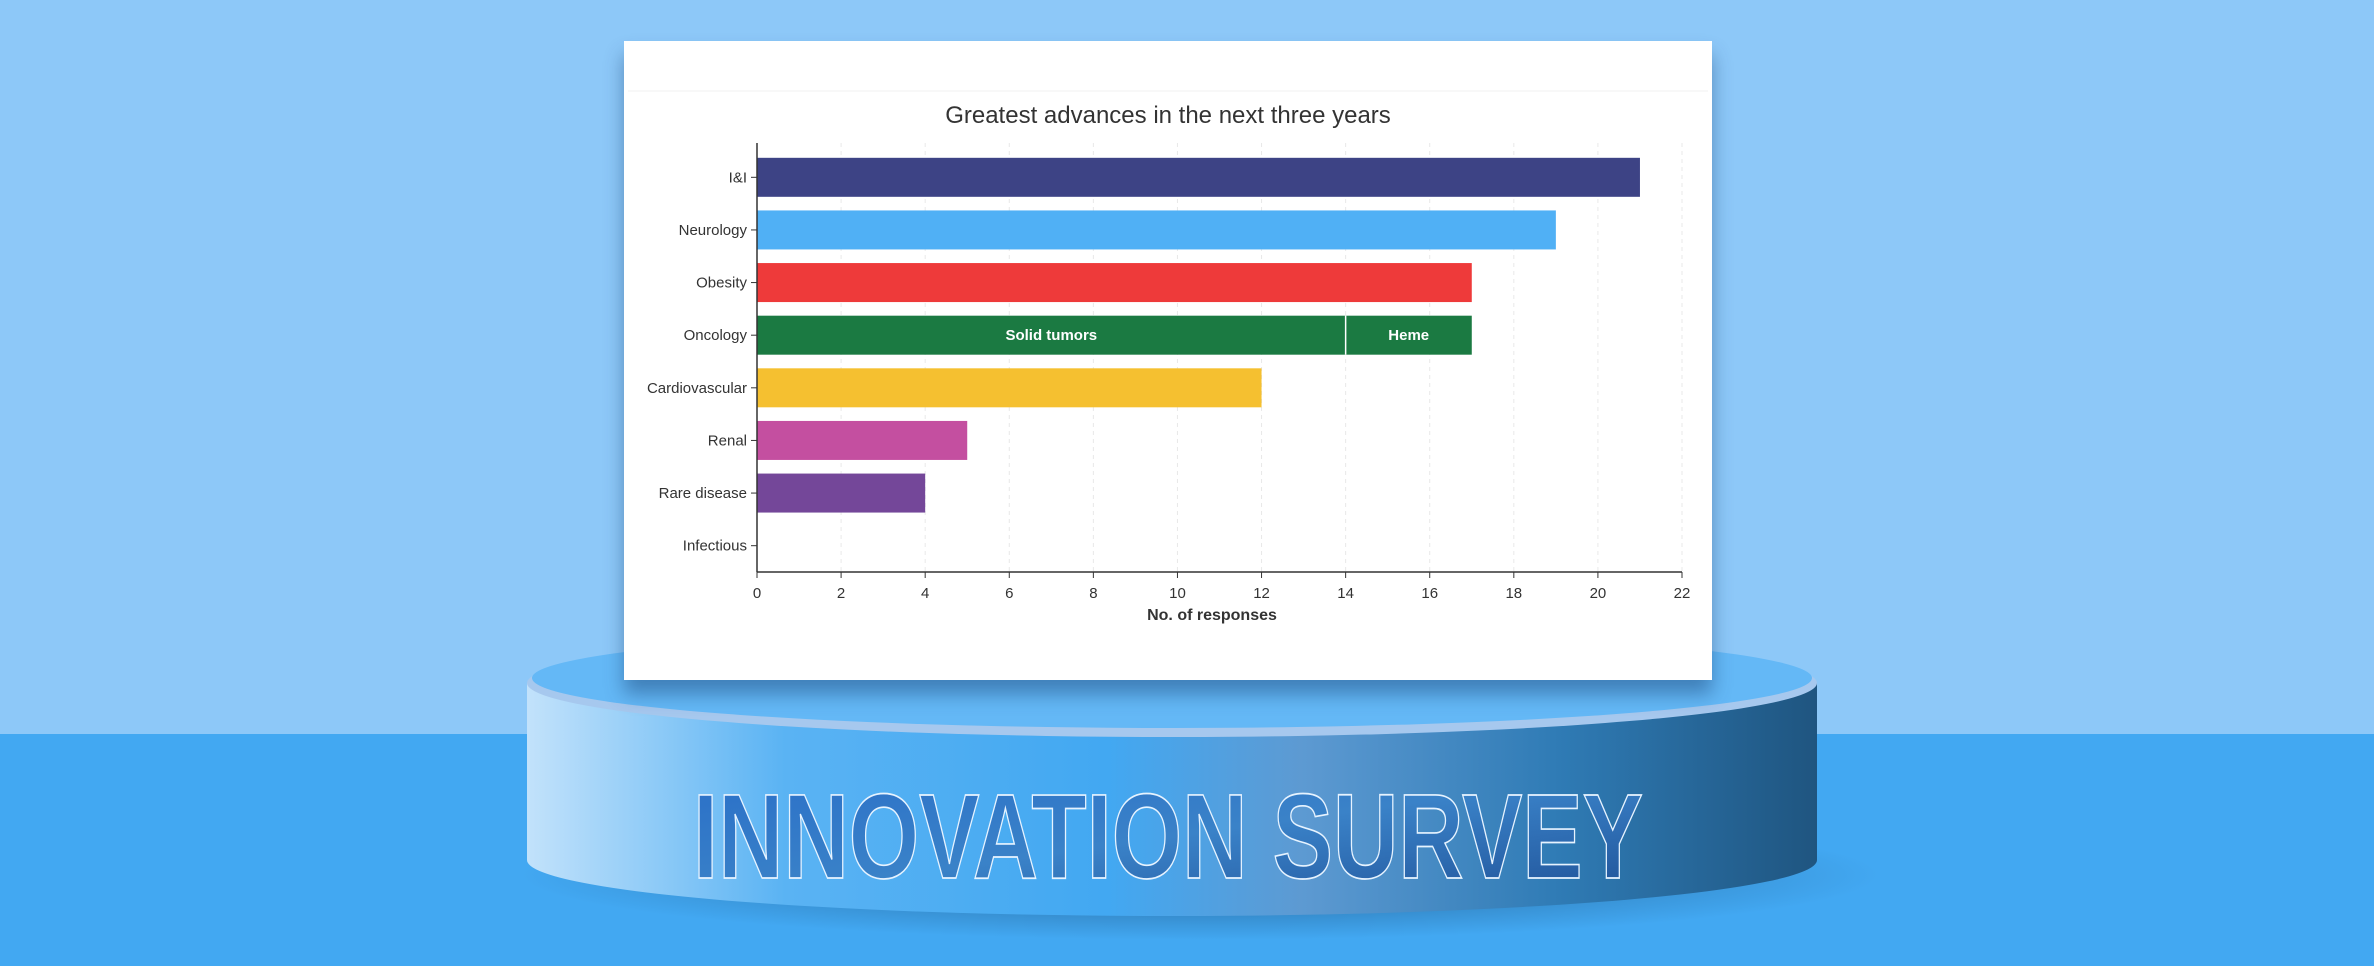 The image size is (2374, 966). I want to click on x-tick-label: 12, so click(1261, 593).